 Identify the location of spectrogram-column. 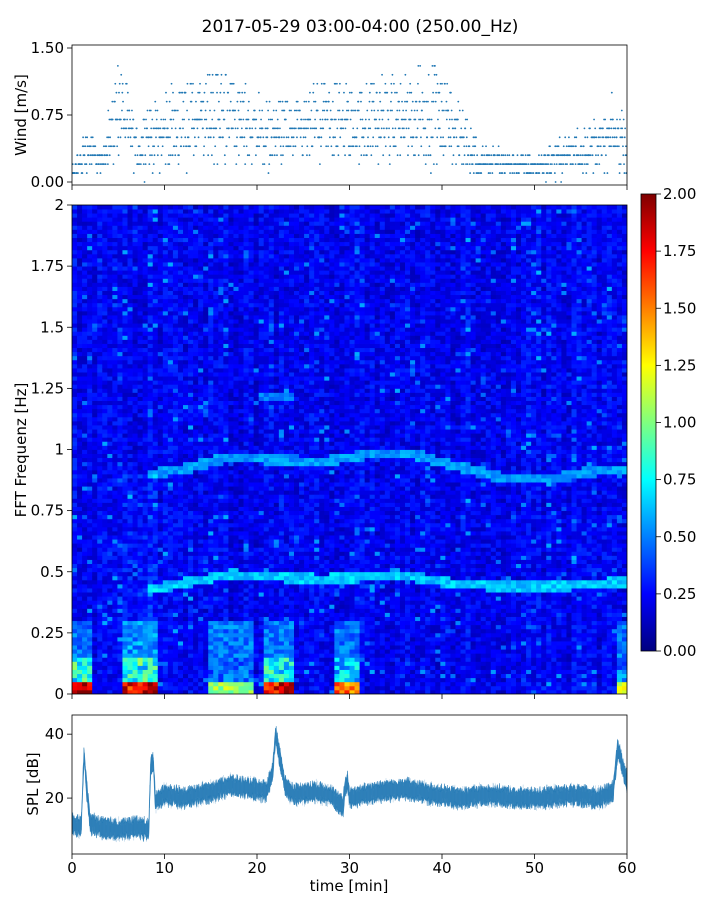
(170, 449).